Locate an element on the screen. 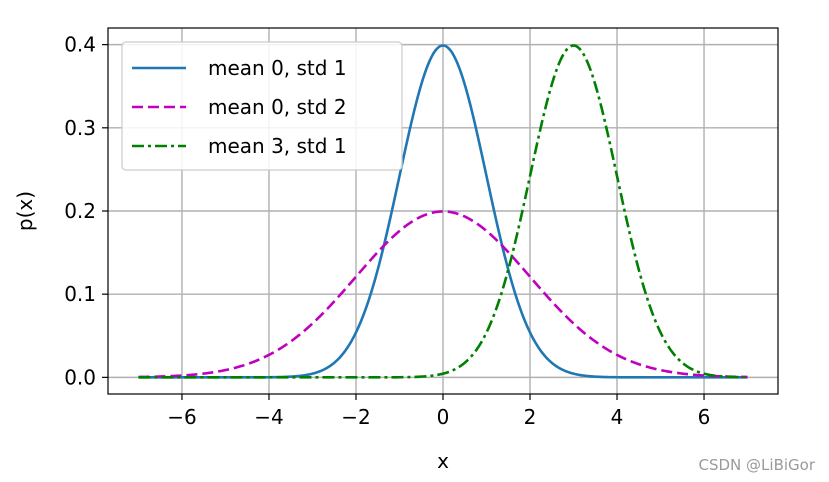 The height and width of the screenshot is (482, 829). legend-box is located at coordinates (262, 106).